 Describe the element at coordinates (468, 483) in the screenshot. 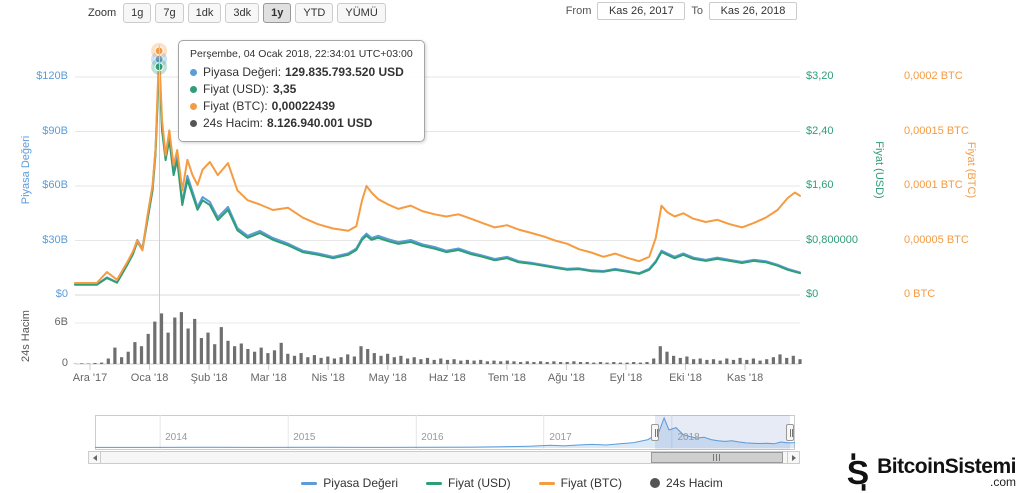

I see `legend-item-fiyat-usd: Fiyat (USD)` at that location.